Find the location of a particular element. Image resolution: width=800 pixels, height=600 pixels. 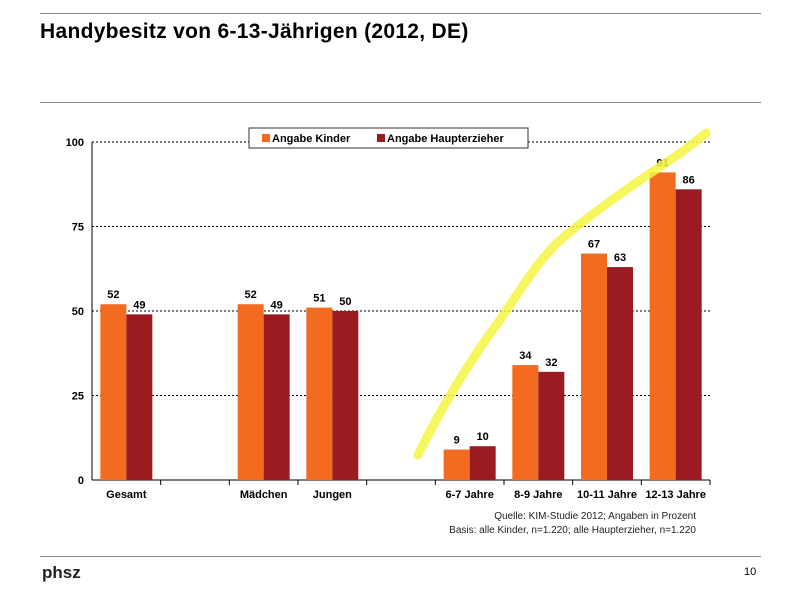

logo: phsz is located at coordinates (61, 572).